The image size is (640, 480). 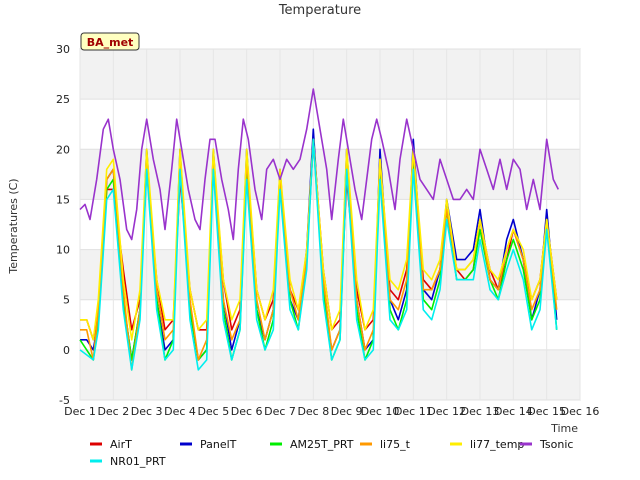 What do you see at coordinates (564, 428) in the screenshot?
I see `x-axis-label: Time` at bounding box center [564, 428].